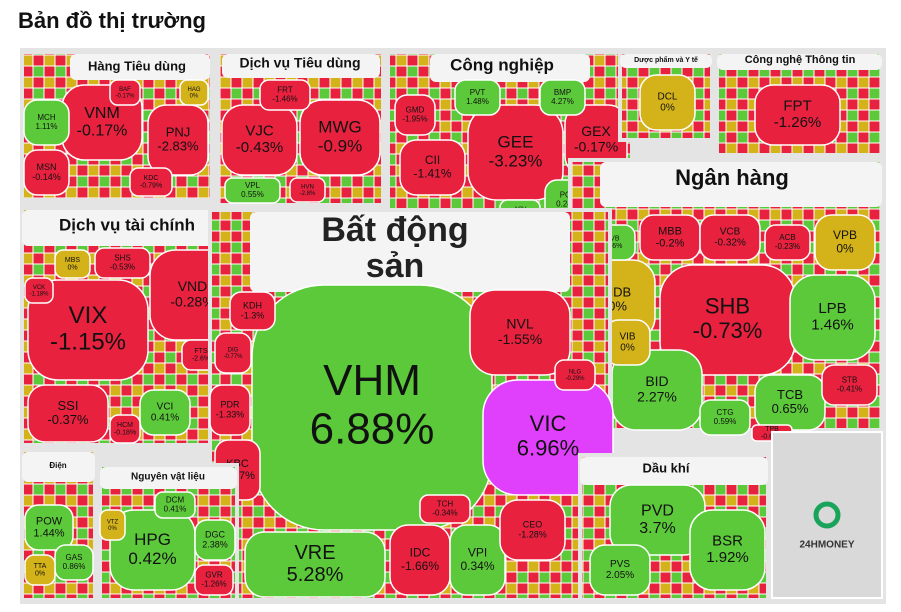 Image resolution: width=901 pixels, height=612 pixels. What do you see at coordinates (68, 405) in the screenshot?
I see `stock-ticker: SSI` at bounding box center [68, 405].